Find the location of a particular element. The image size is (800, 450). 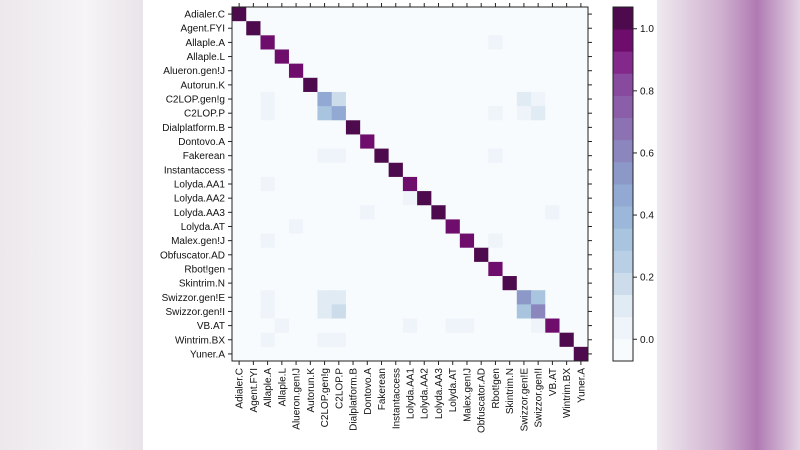

y-tick-label: C2LOP.gen!g is located at coordinates (195, 100).